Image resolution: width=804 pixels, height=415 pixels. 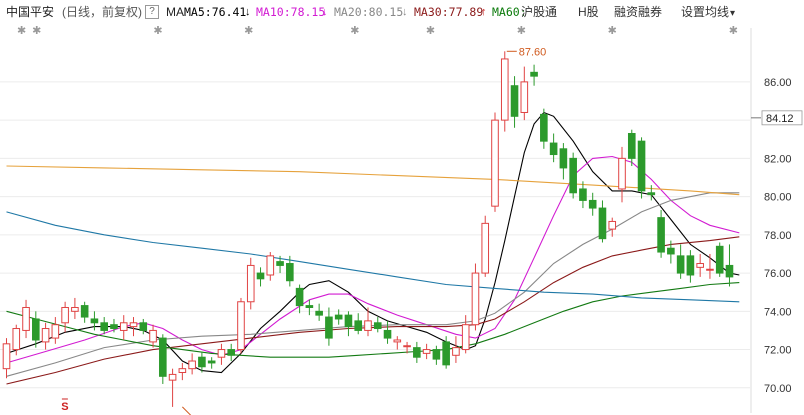 I want to click on ma30-value: 77.89, so click(x=466, y=12).